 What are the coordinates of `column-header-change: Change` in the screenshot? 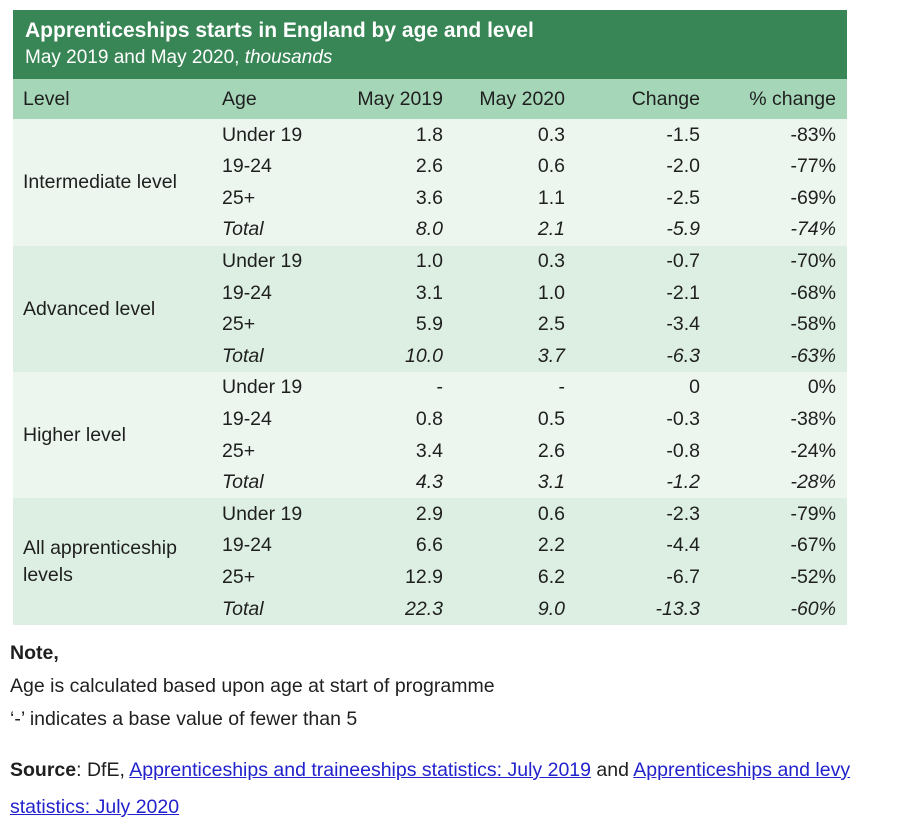 It's located at (632, 99).